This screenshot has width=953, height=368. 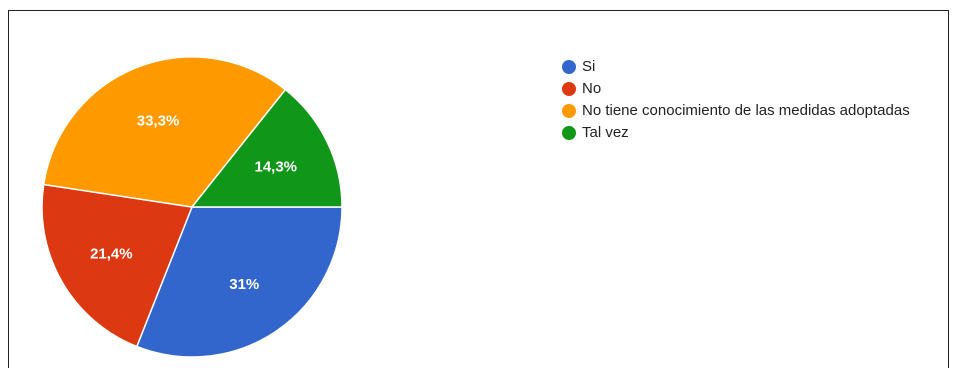 I want to click on legend-dot-si, so click(x=569, y=67).